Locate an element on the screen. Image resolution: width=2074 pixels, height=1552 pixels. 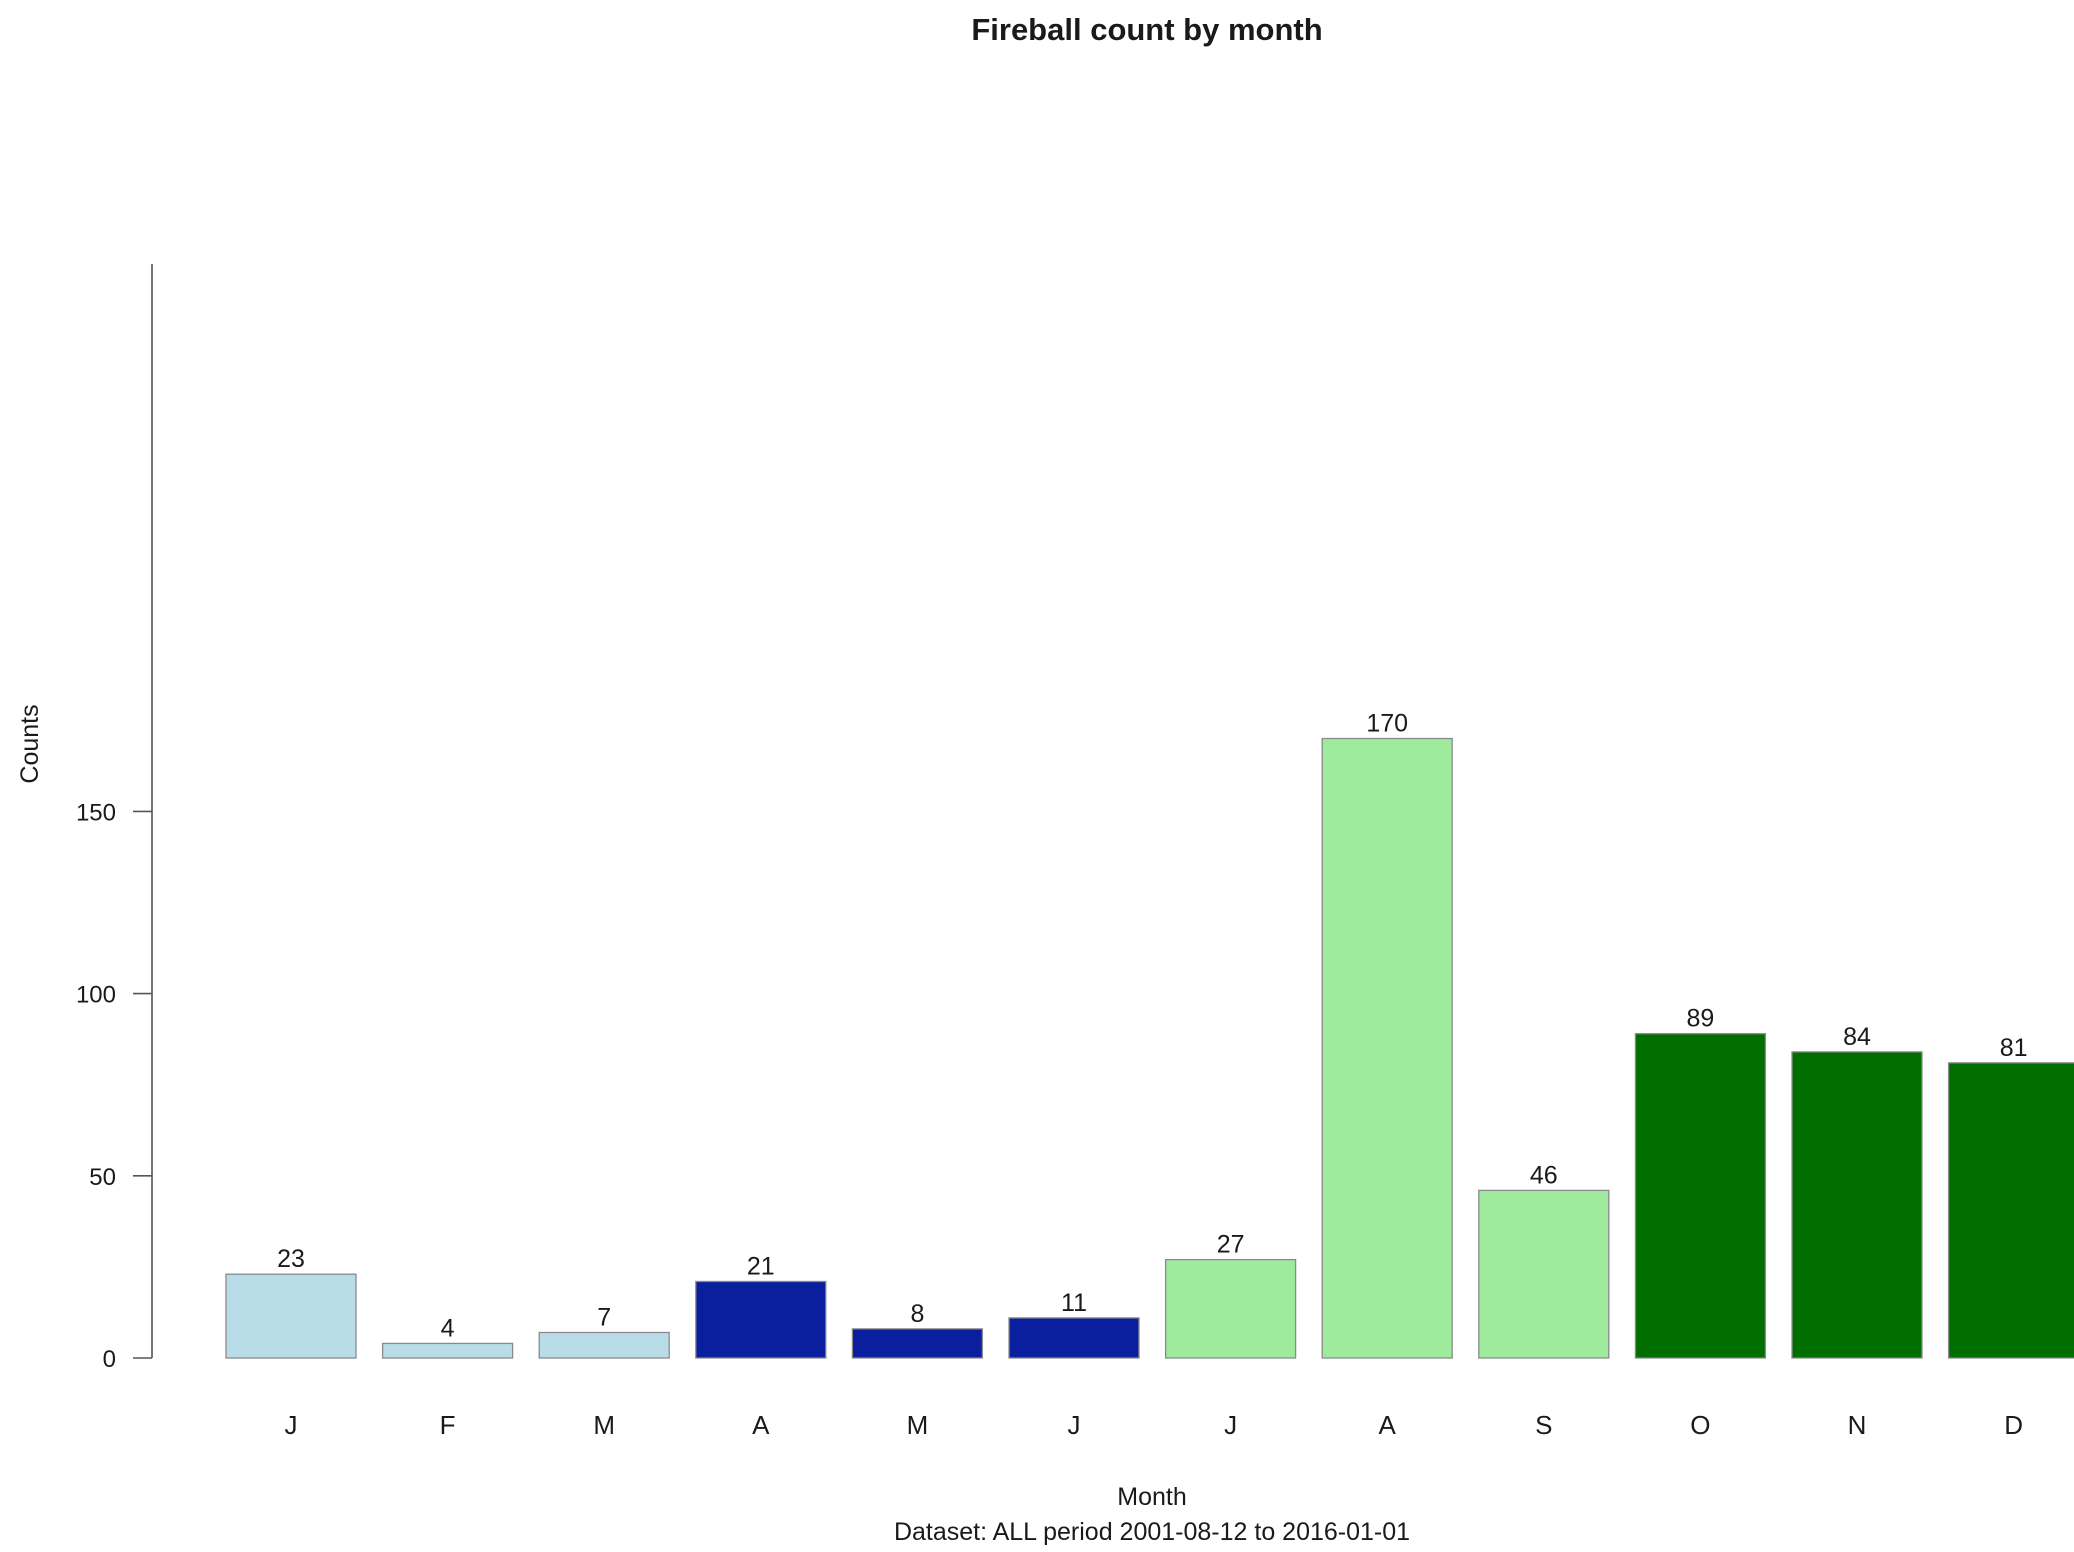
bar-value-label: 46 is located at coordinates (1544, 1175).